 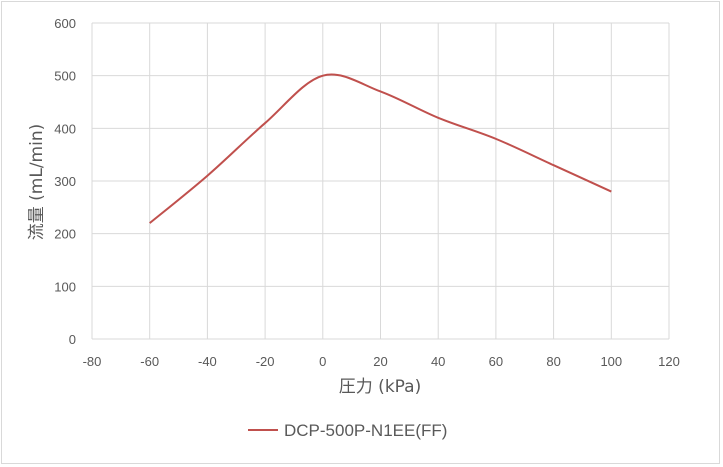 I want to click on y-tick-label: 100, so click(x=65, y=286).